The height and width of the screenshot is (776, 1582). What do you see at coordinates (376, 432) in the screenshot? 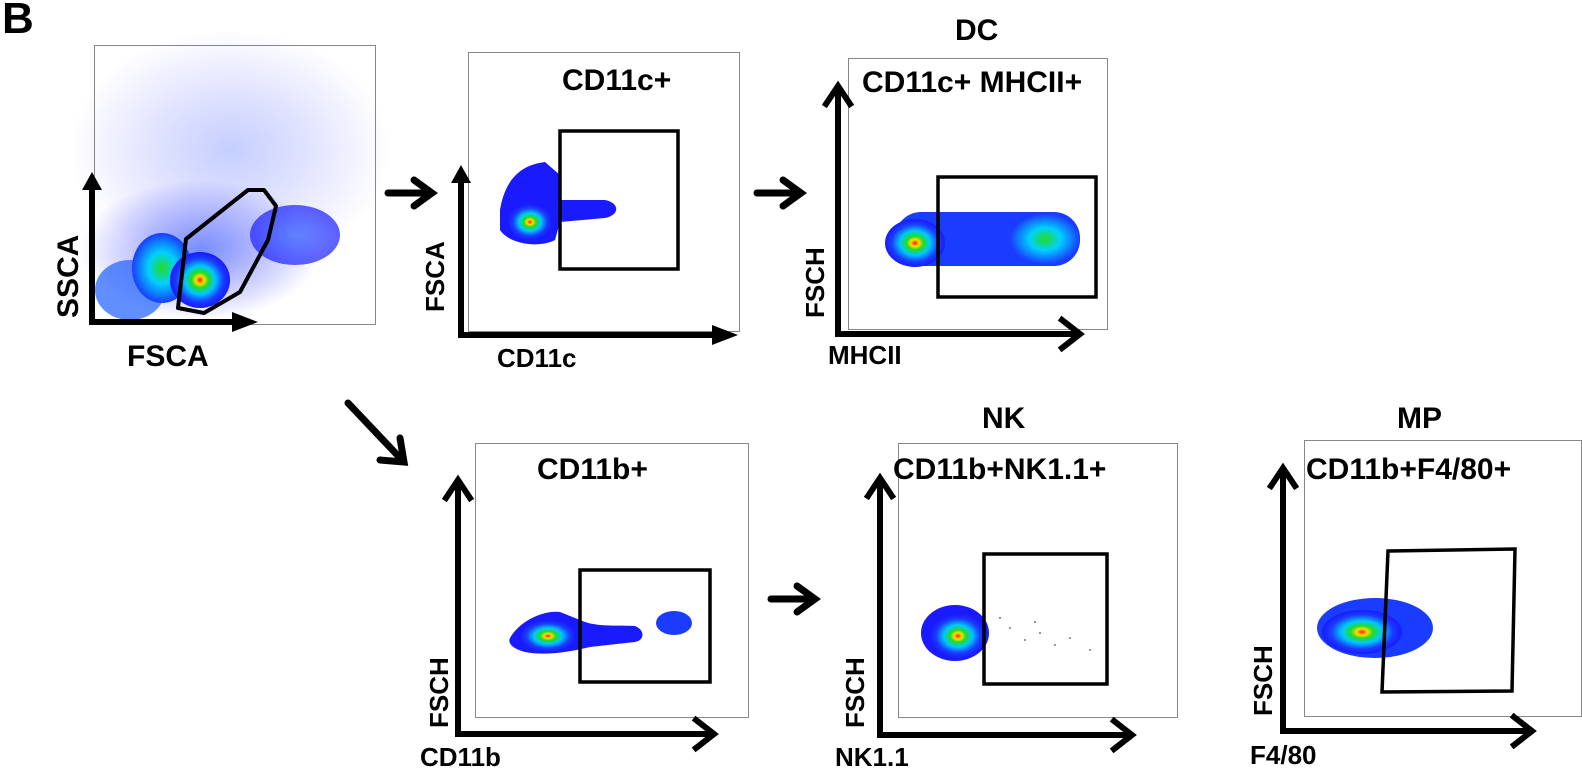
I see `arrow-p1-to-p4` at bounding box center [376, 432].